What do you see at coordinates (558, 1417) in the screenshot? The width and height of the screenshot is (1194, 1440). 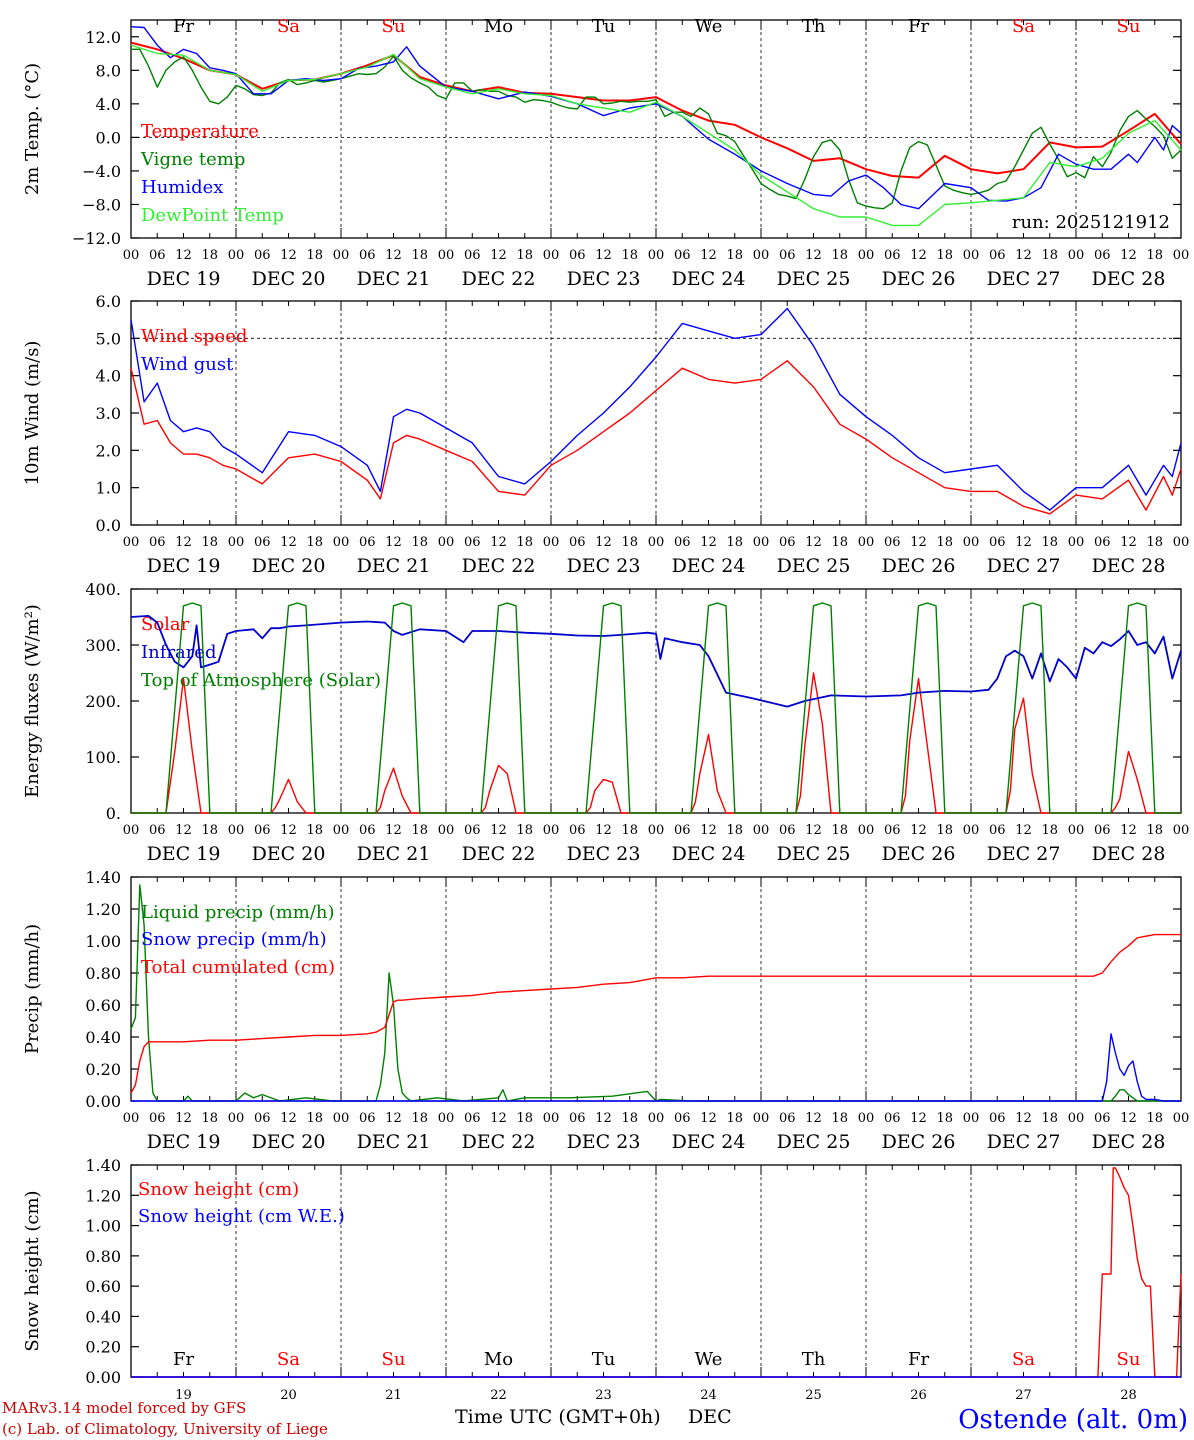 I see `x-axis-title: Time UTC (GMT+0h)` at bounding box center [558, 1417].